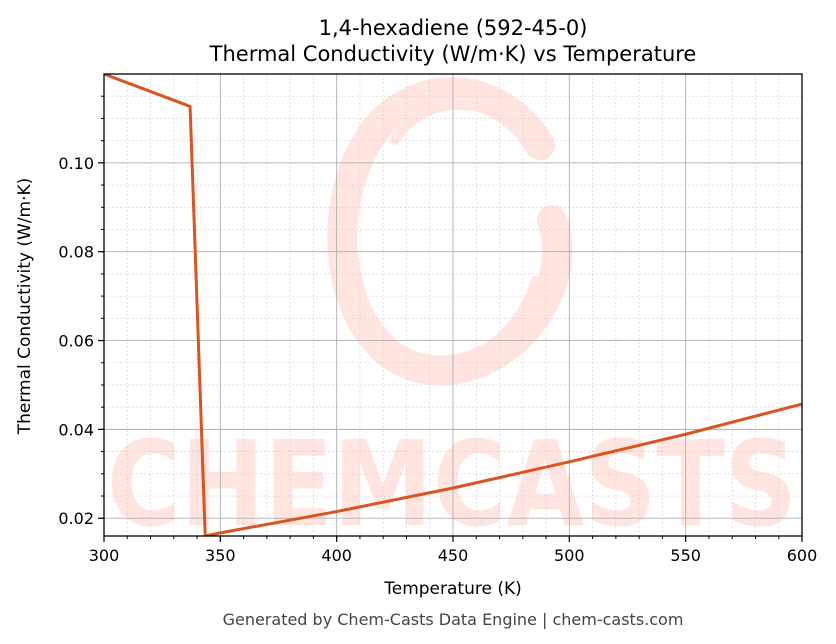  What do you see at coordinates (76, 518) in the screenshot?
I see `y-tick-label: 0.02` at bounding box center [76, 518].